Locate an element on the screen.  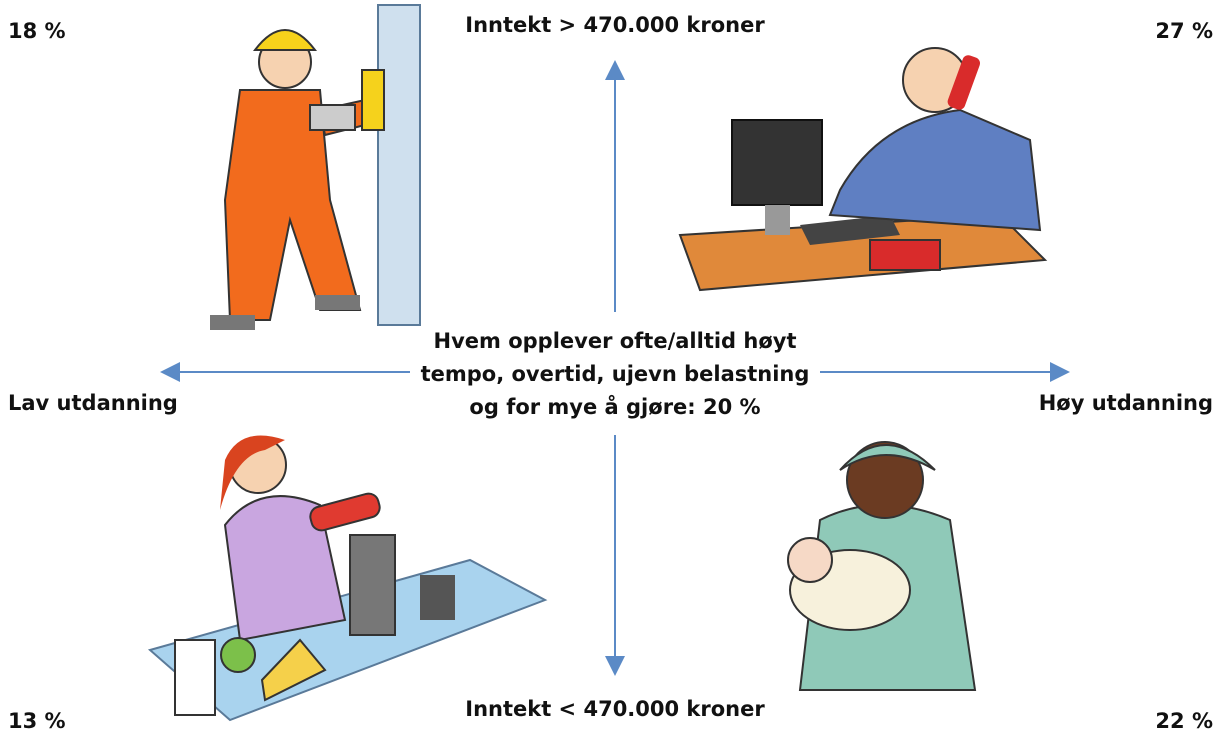
businessman-illustration is located at coordinates (863, 169).